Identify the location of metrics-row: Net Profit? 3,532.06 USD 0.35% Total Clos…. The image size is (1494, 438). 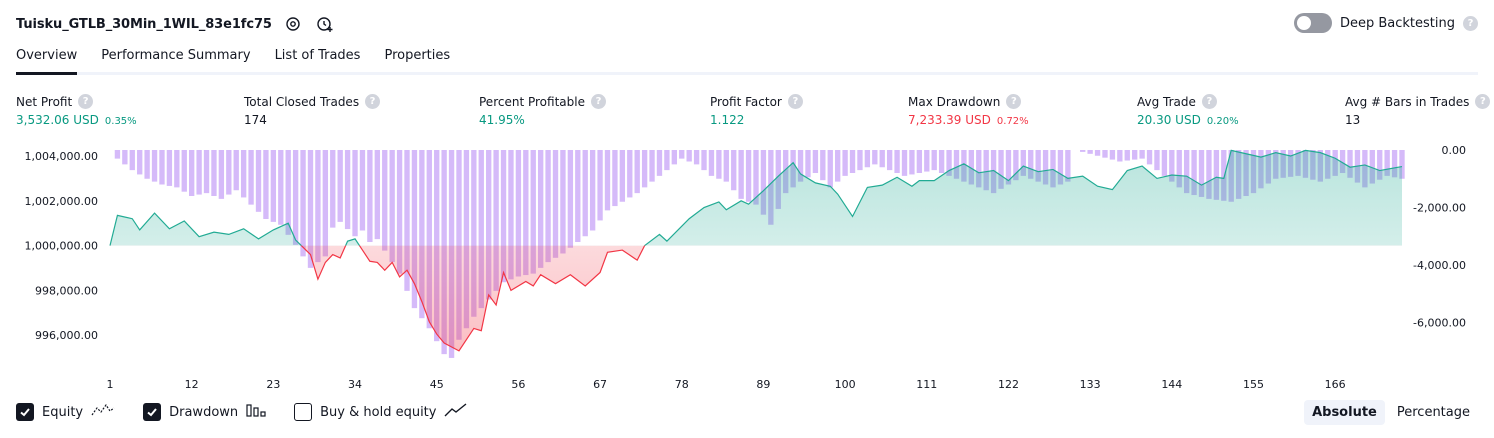
(753, 112).